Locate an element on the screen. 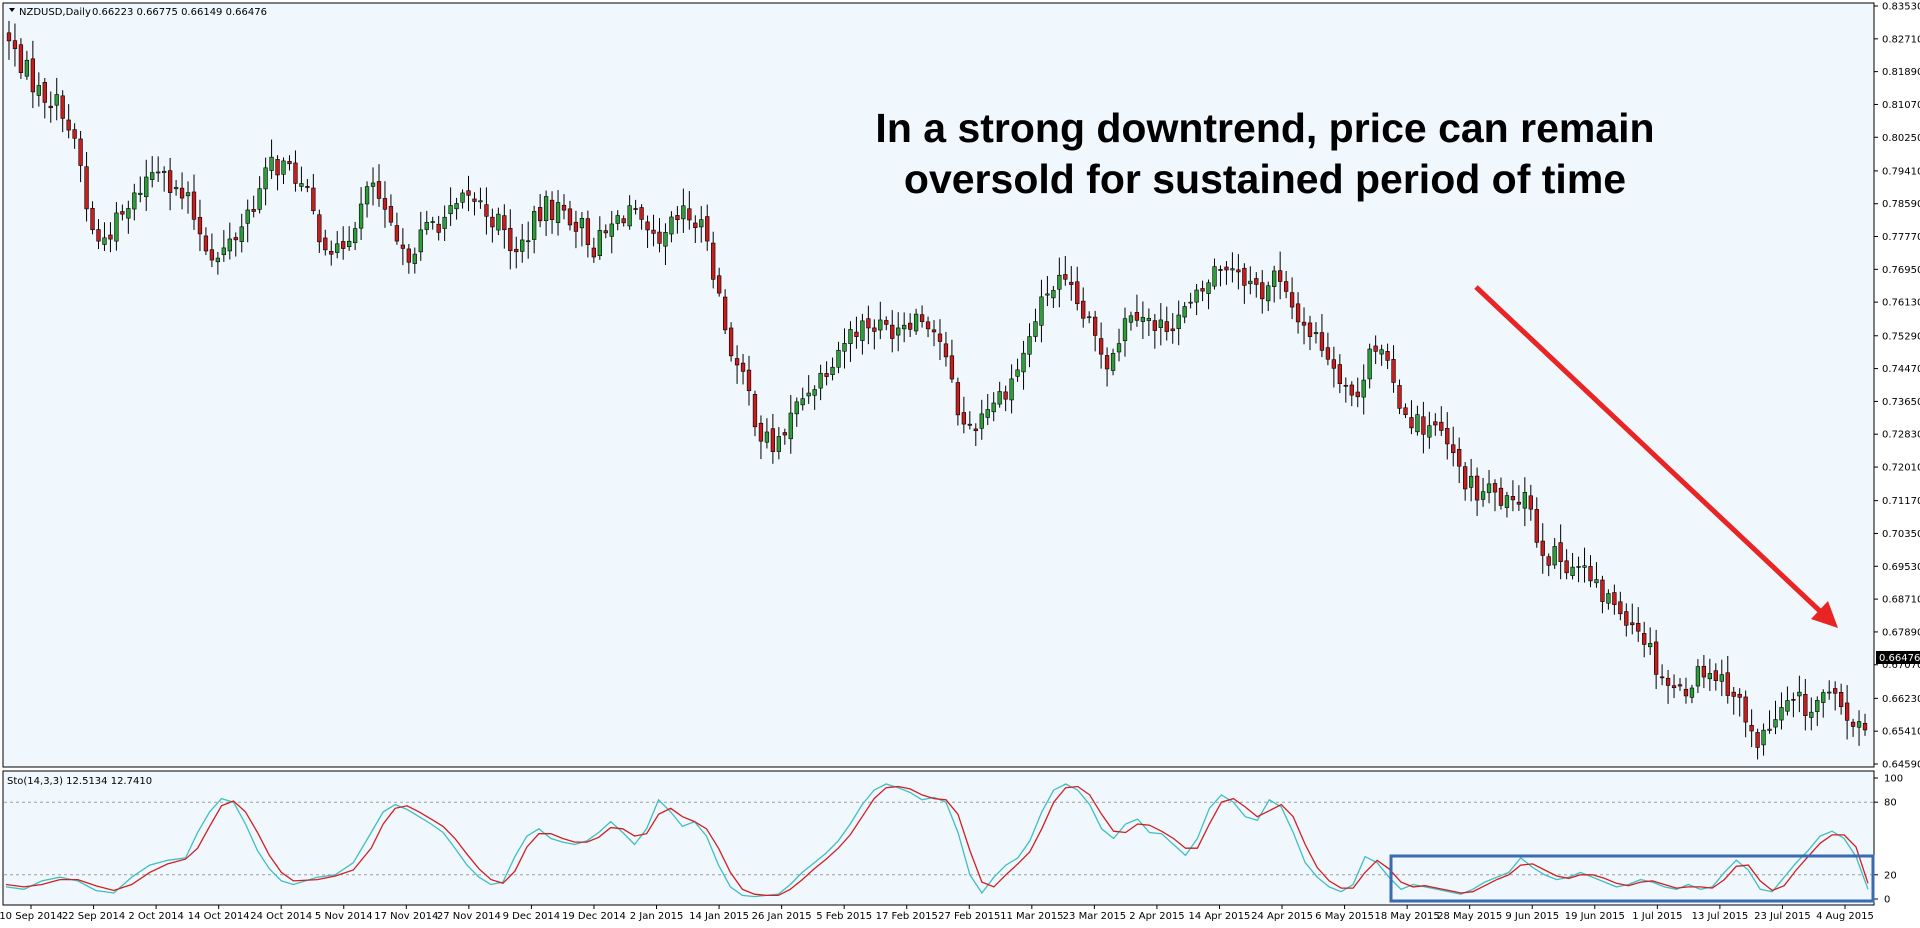  time-tick-label: 11 Mar 2015 is located at coordinates (1031, 916).